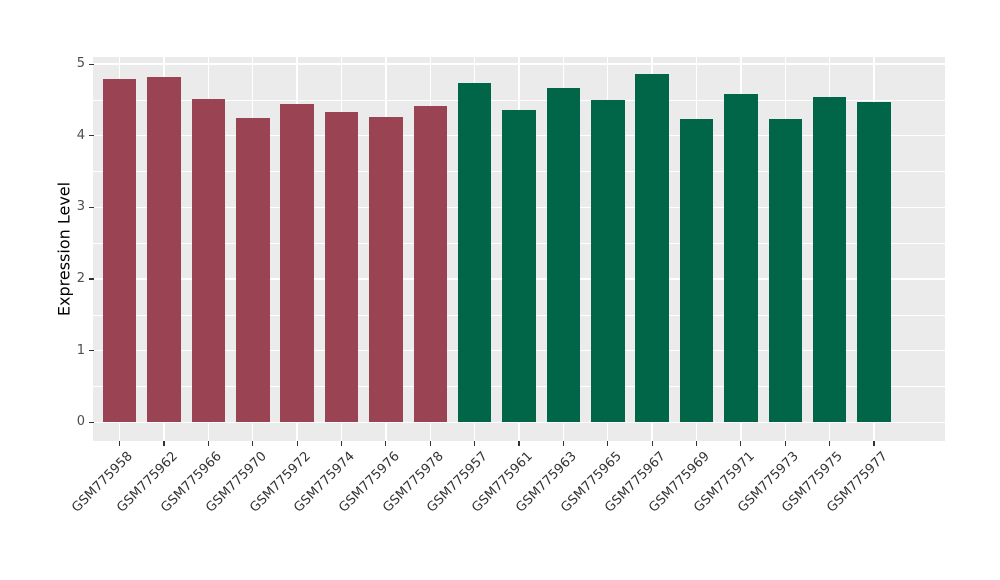  Describe the element at coordinates (80, 135) in the screenshot. I see `y-tick-label: 4` at that location.